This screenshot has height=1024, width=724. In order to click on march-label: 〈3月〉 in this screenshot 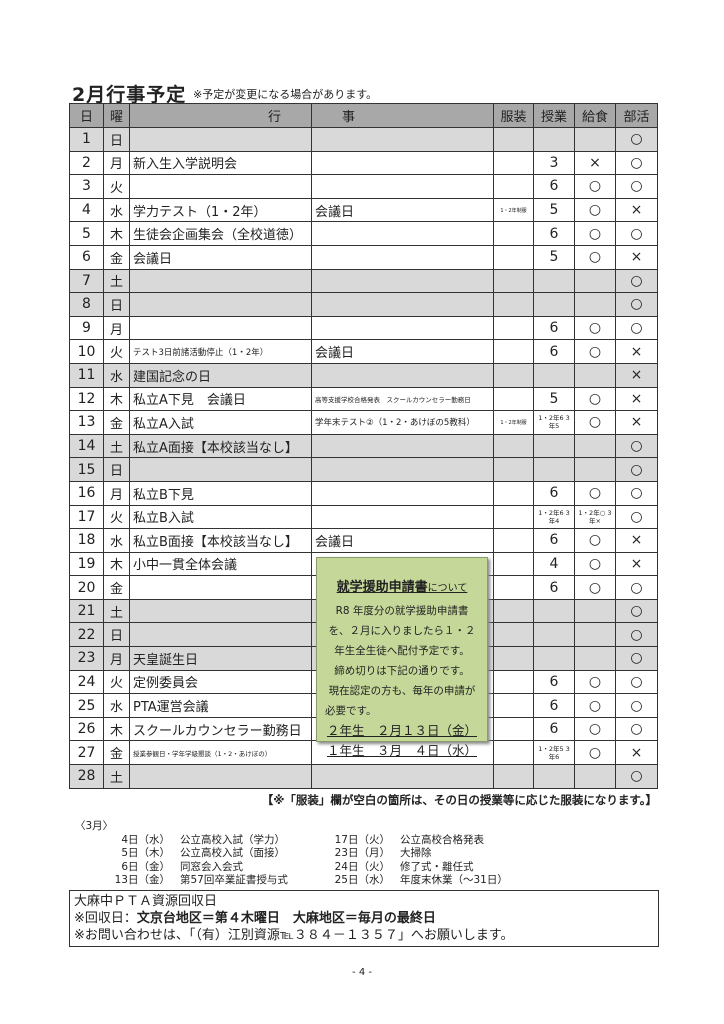, I will do `click(94, 826)`.